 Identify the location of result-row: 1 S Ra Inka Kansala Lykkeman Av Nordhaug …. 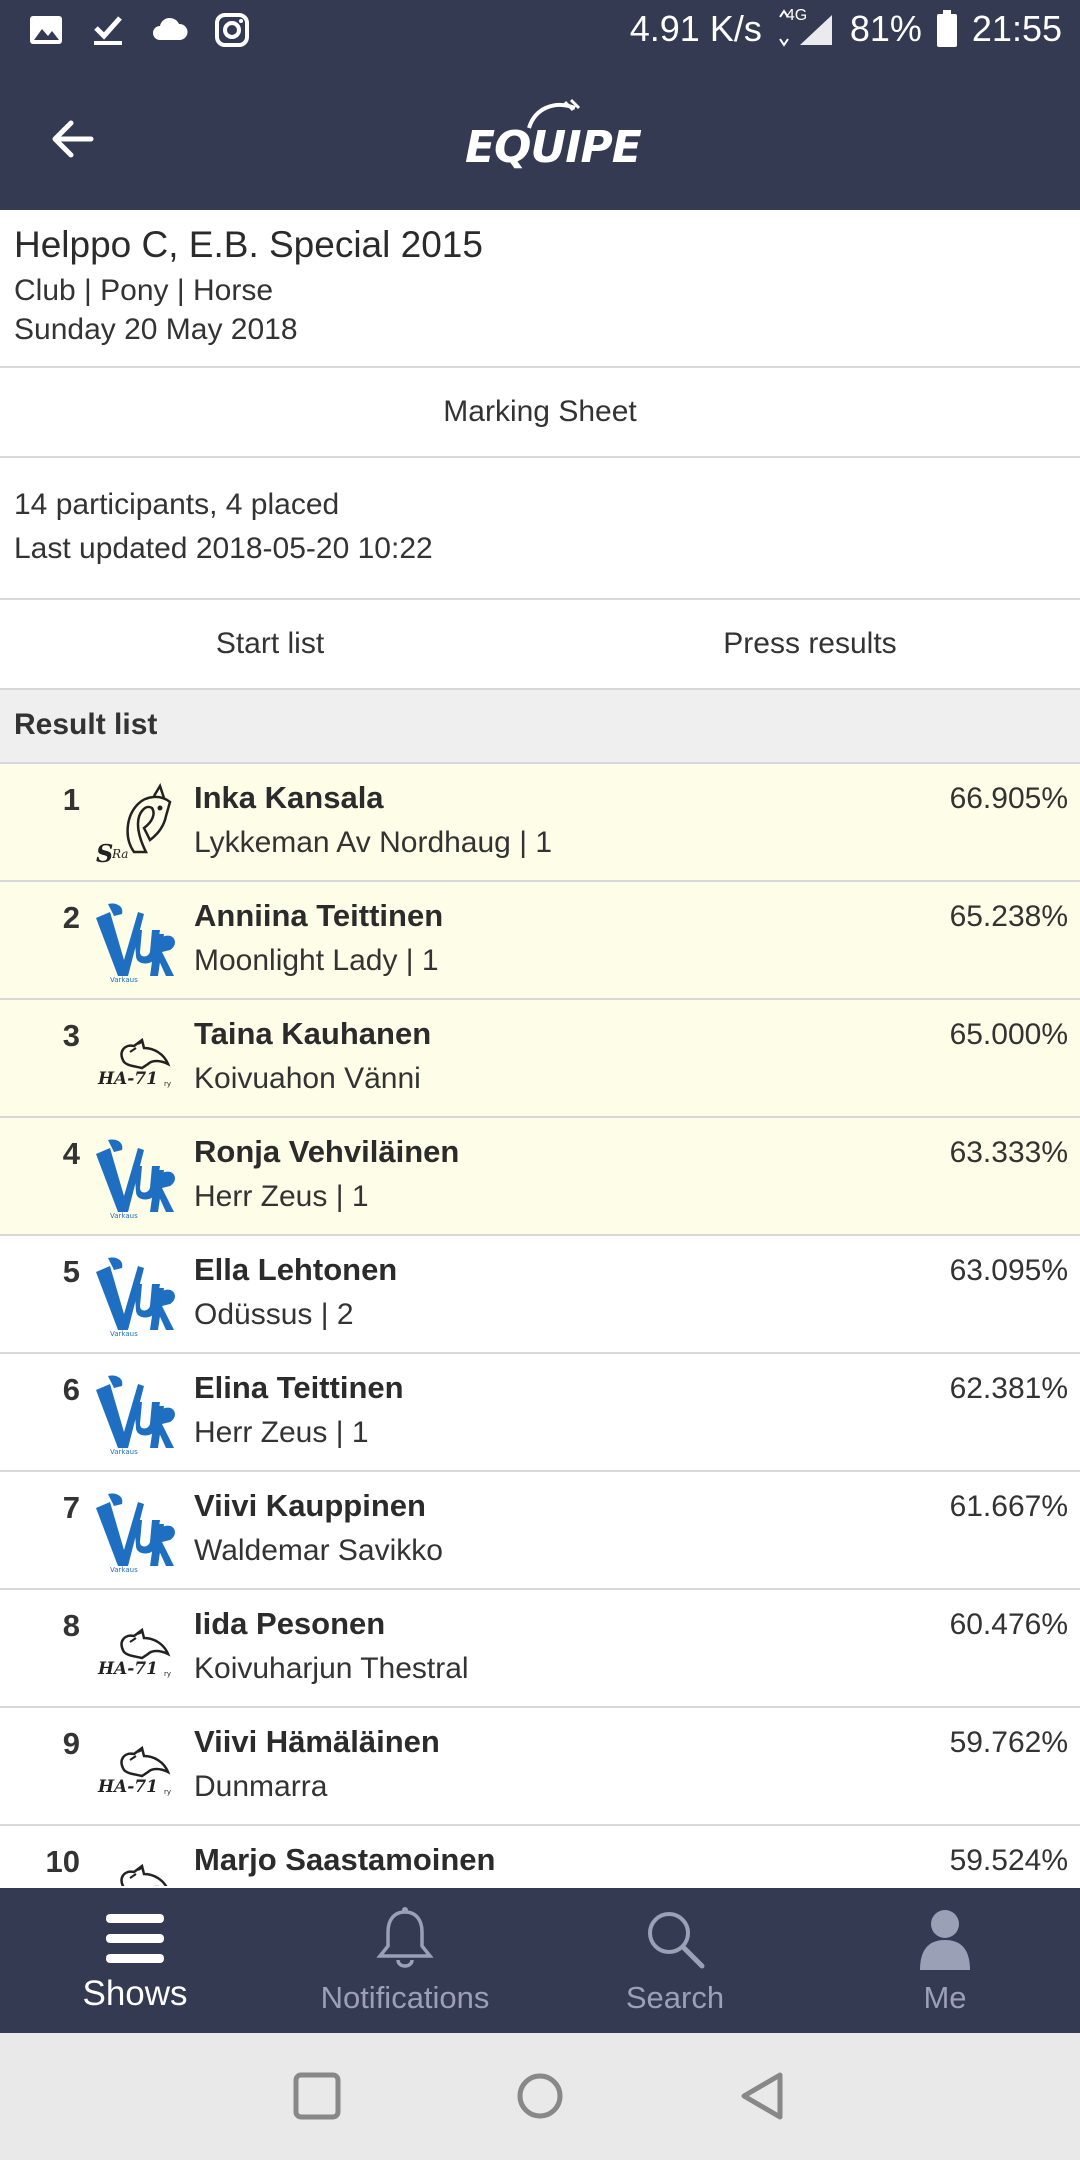
(540, 823).